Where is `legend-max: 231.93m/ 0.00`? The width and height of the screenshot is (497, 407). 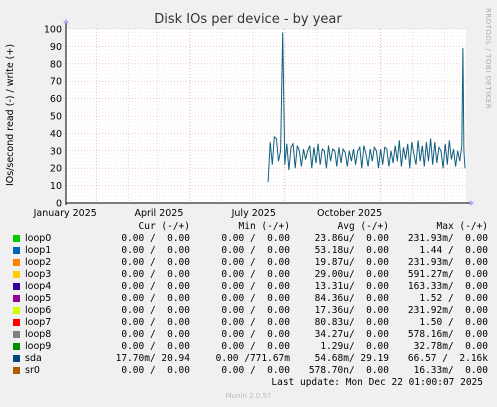
legend-max: 231.93m/ 0.00 is located at coordinates (447, 262).